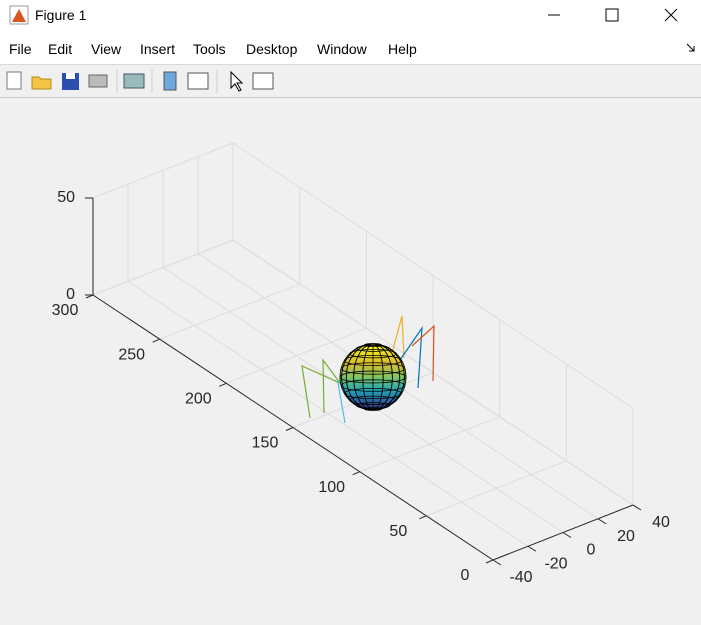 This screenshot has height=625, width=701. What do you see at coordinates (402, 49) in the screenshot?
I see `menu-item: Help` at bounding box center [402, 49].